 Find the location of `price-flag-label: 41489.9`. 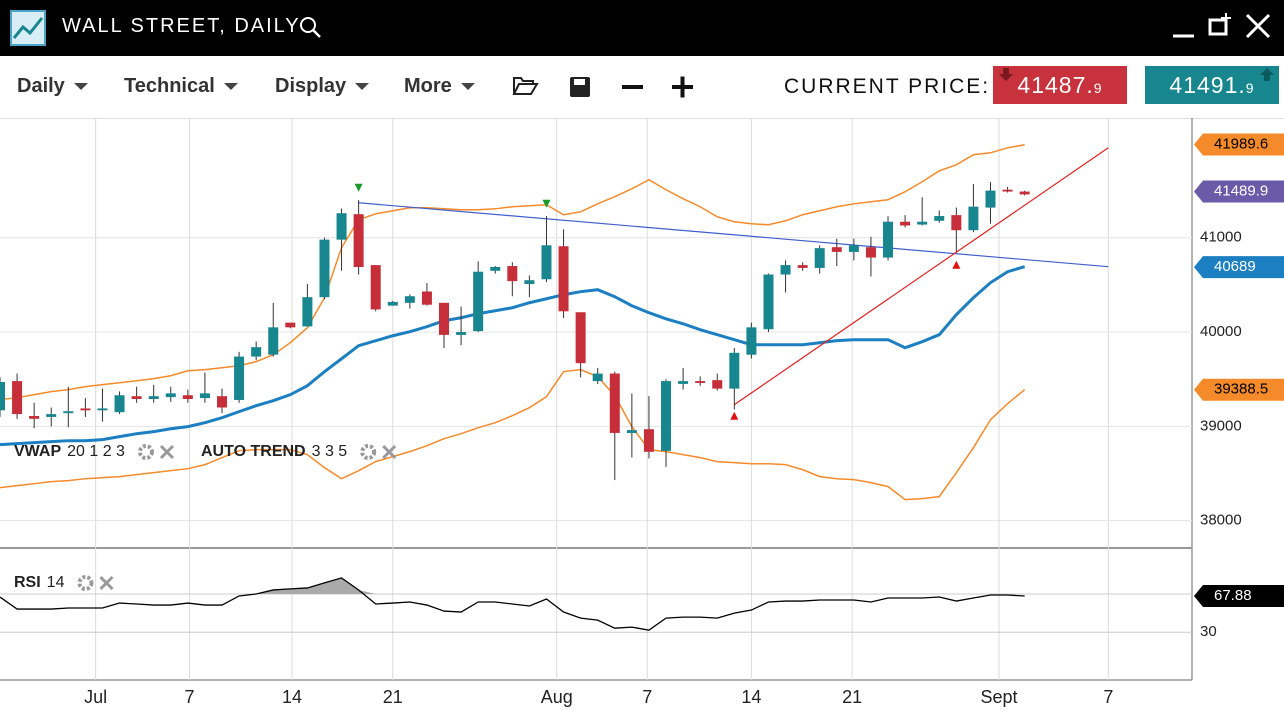

price-flag-label: 41489.9 is located at coordinates (1241, 191).